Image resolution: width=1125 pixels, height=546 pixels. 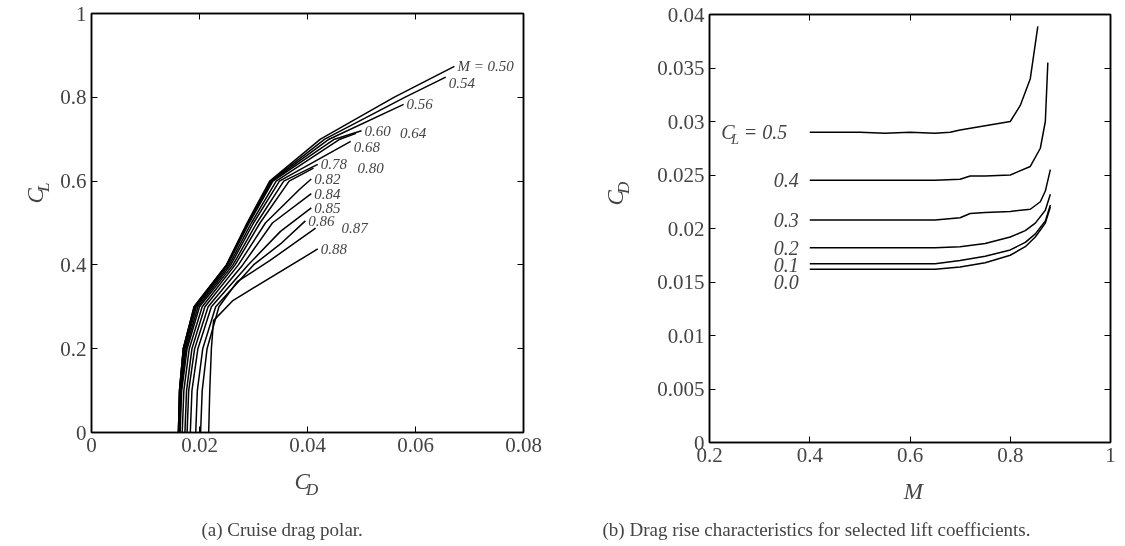 I want to click on x-axis-title: M, so click(x=913, y=491).